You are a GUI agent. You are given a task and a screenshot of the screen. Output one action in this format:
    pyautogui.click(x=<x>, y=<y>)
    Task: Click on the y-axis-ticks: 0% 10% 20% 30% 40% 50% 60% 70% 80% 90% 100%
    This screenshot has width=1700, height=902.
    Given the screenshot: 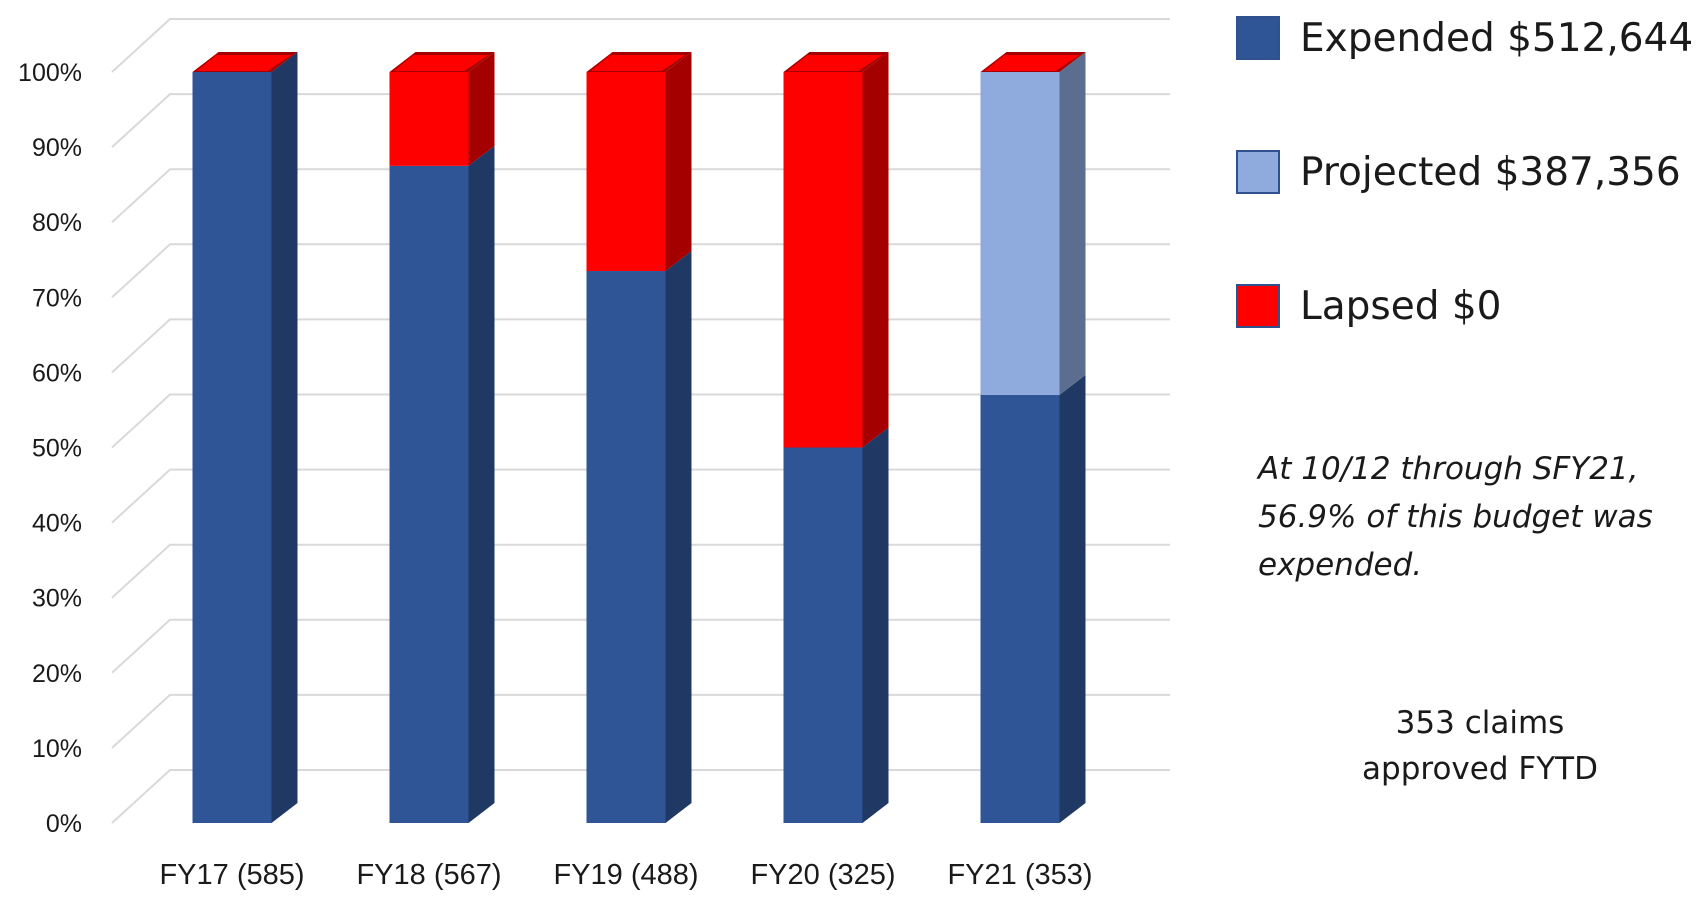 What is the action you would take?
    pyautogui.click(x=50, y=448)
    